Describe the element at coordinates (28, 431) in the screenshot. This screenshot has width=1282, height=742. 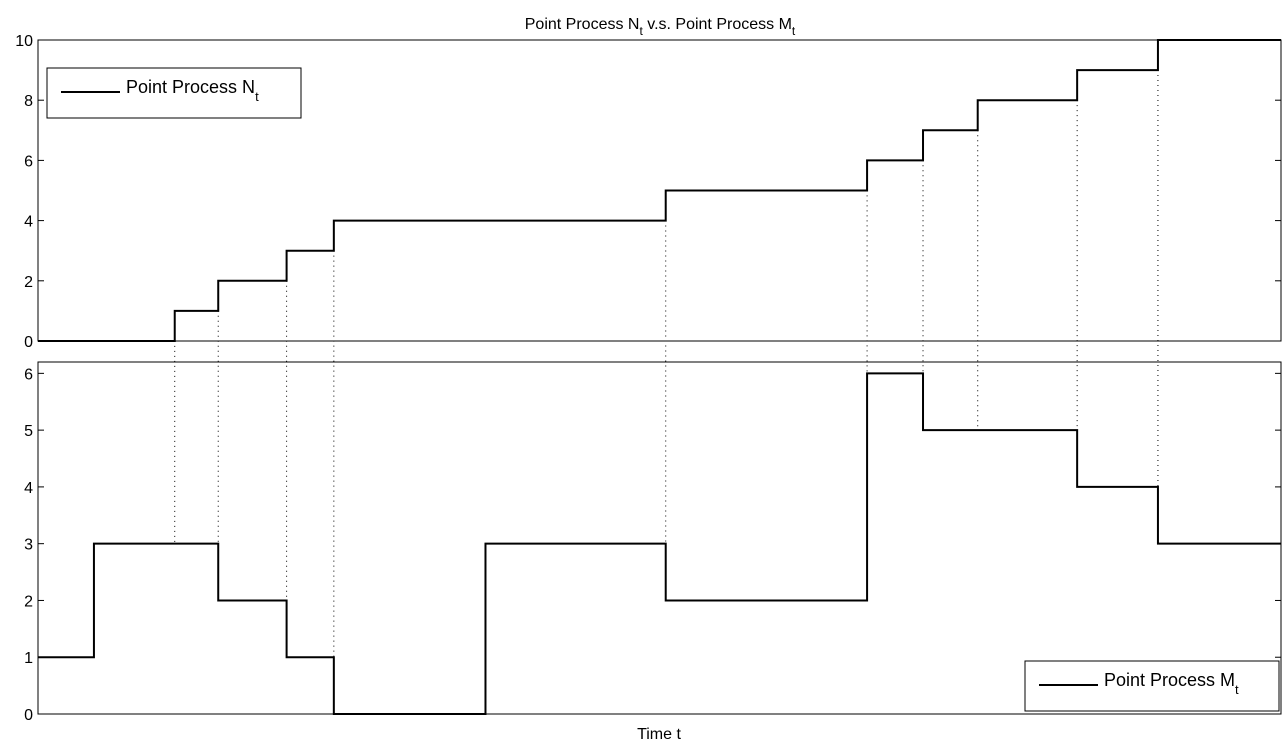
I see `plot-1-ytick-label-5: 5` at that location.